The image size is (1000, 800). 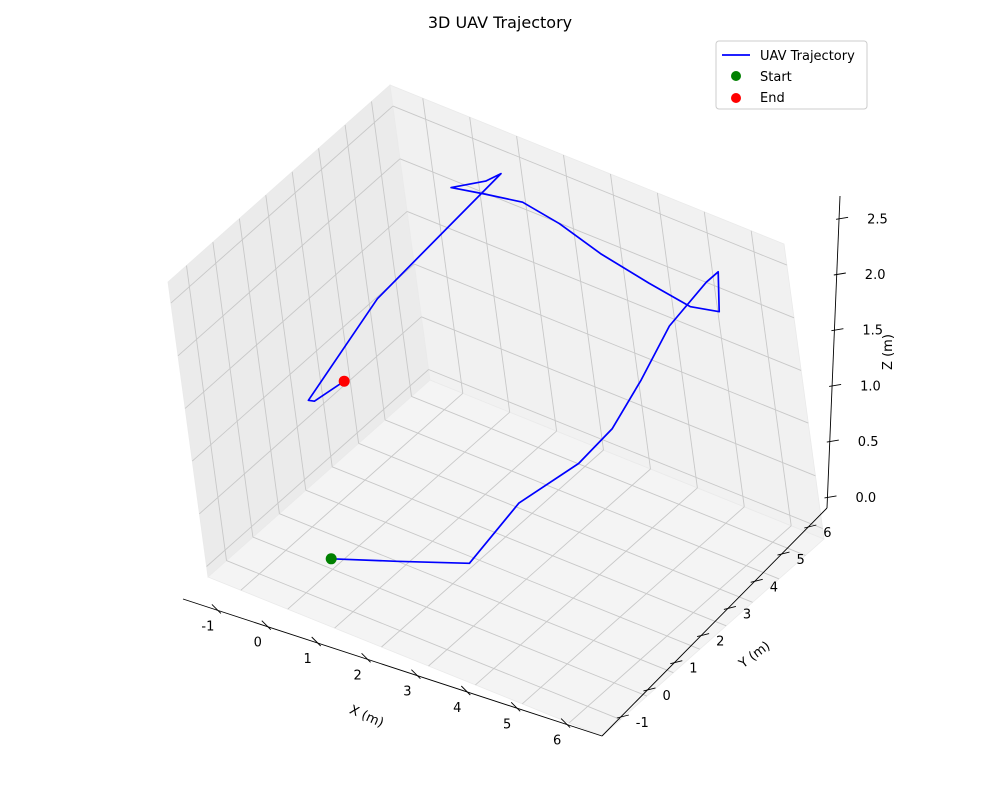 What do you see at coordinates (736, 98) in the screenshot?
I see `legend-end-swatch` at bounding box center [736, 98].